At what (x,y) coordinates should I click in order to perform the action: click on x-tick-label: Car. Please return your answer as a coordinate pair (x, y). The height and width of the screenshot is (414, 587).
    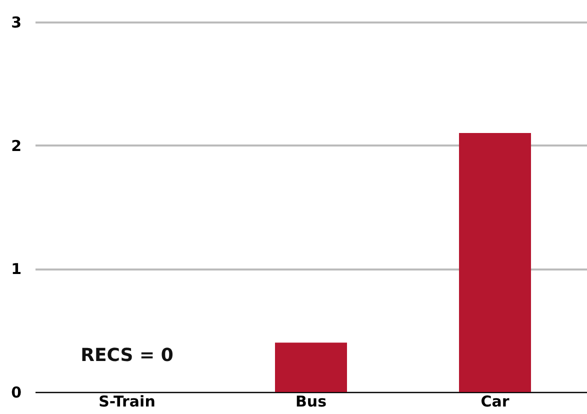
    Looking at the image, I should click on (495, 401).